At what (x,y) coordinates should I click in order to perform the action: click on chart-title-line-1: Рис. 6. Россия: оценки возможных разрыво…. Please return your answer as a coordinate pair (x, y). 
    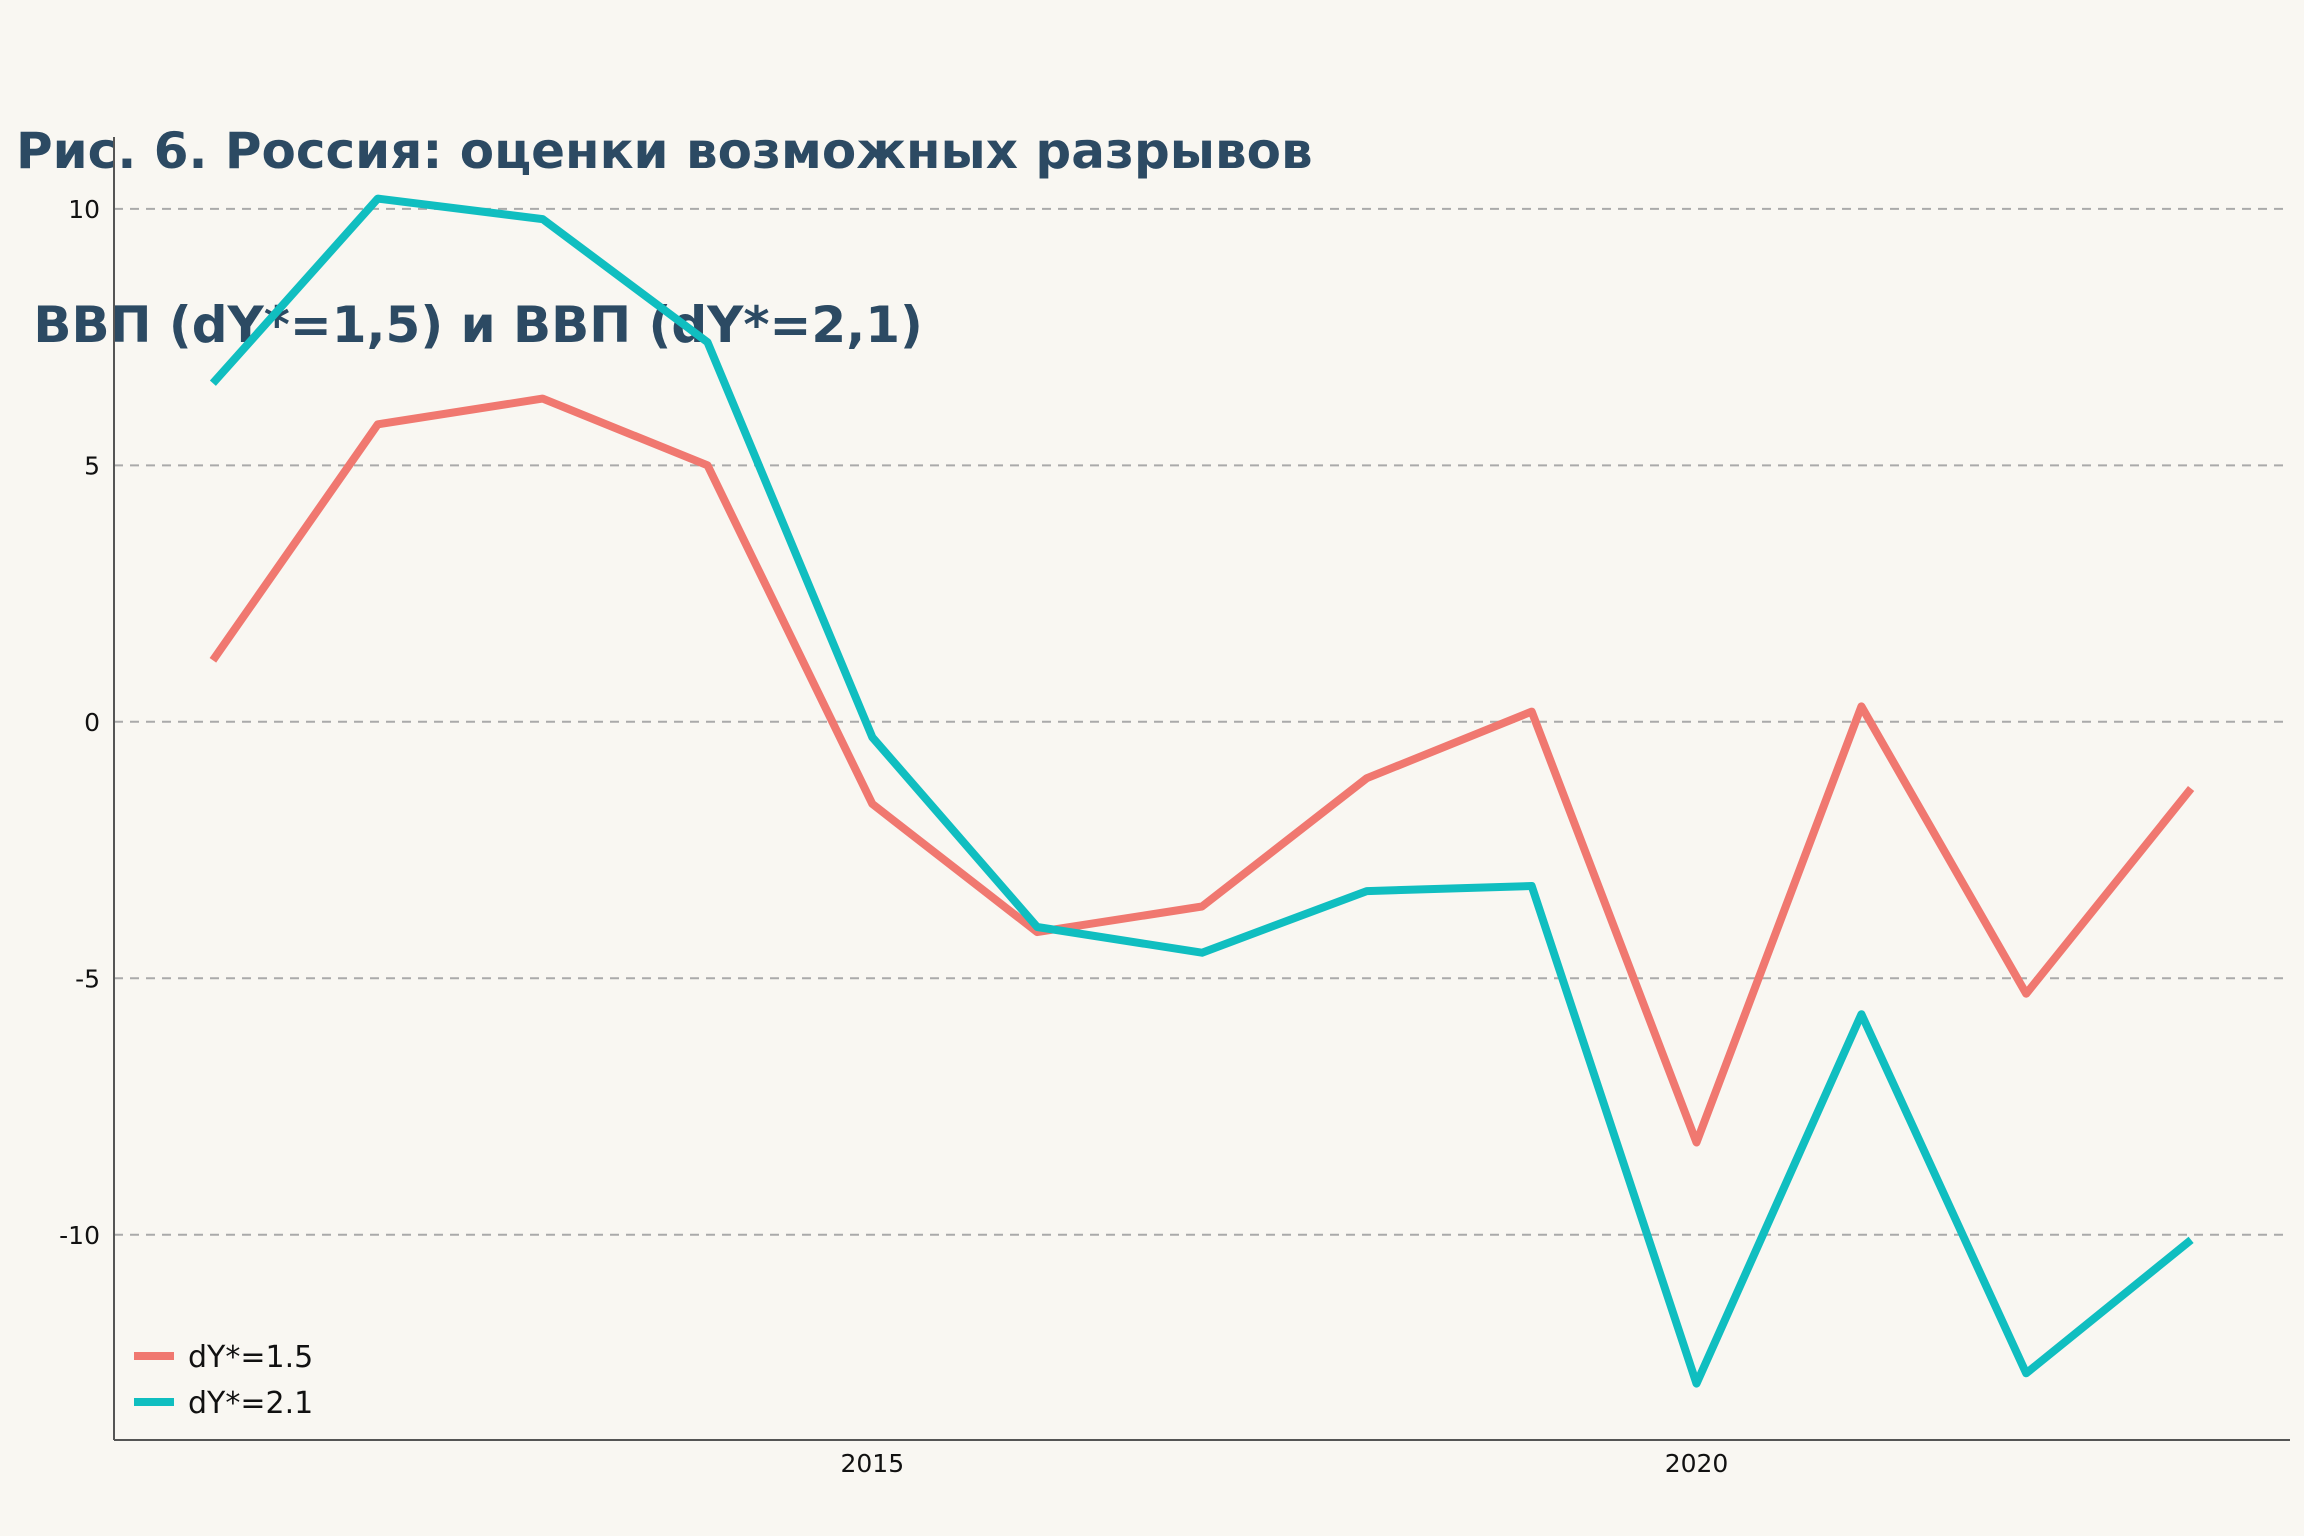
    Looking at the image, I should click on (664, 151).